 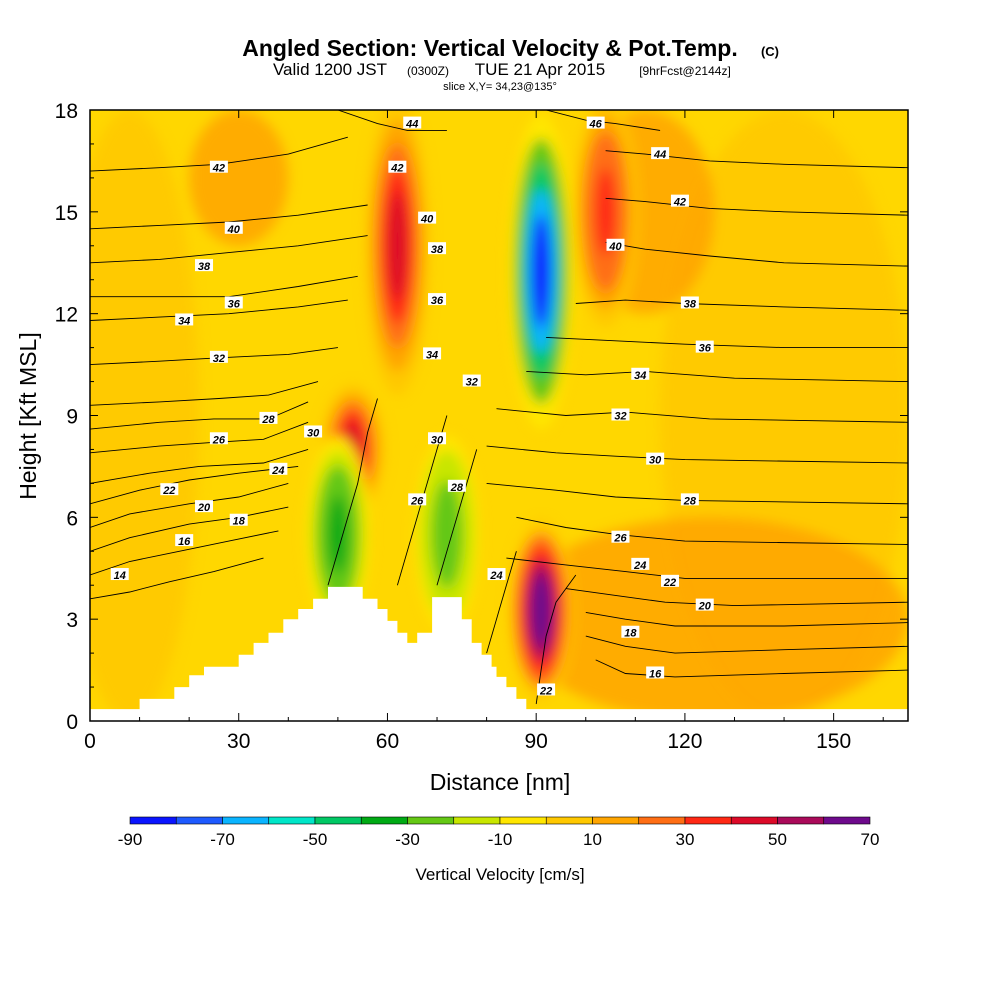 What do you see at coordinates (72, 722) in the screenshot?
I see `y-tick-label: 0` at bounding box center [72, 722].